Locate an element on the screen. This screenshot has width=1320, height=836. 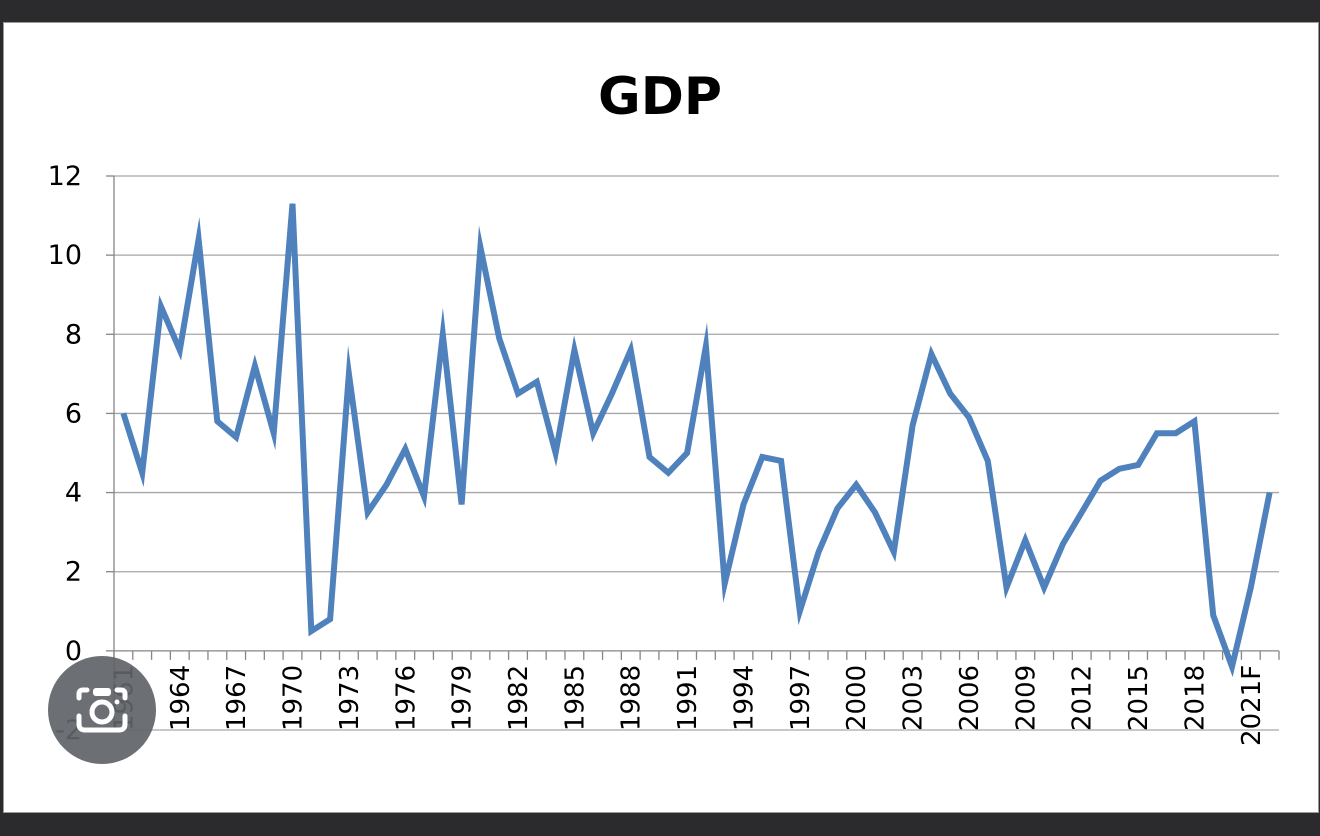
y-tick-label: 12 is located at coordinates (65, 176).